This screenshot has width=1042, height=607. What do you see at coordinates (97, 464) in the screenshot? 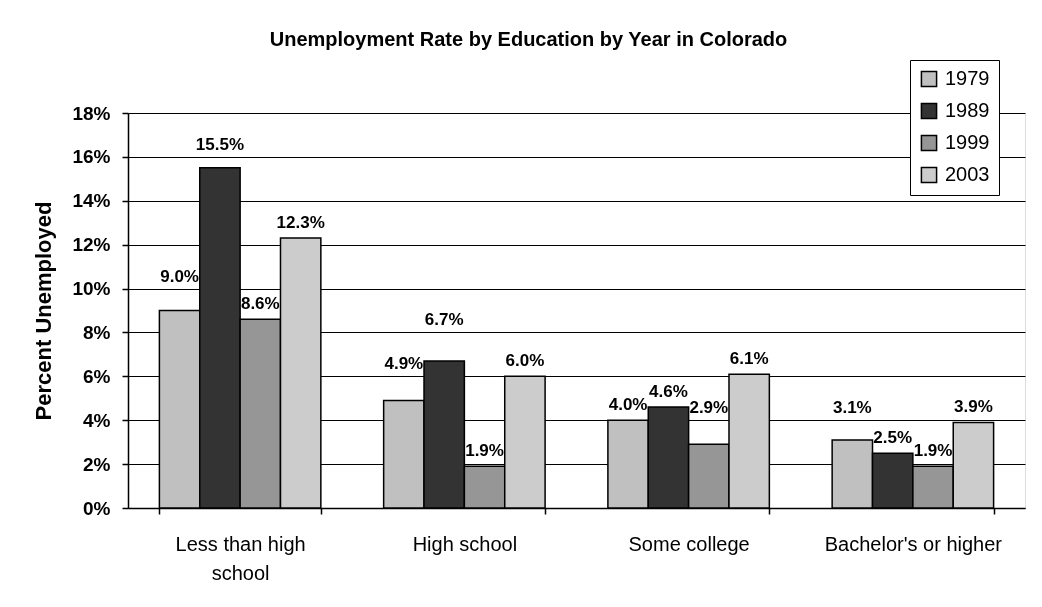
I see `y-tick-label: 2%` at bounding box center [97, 464].